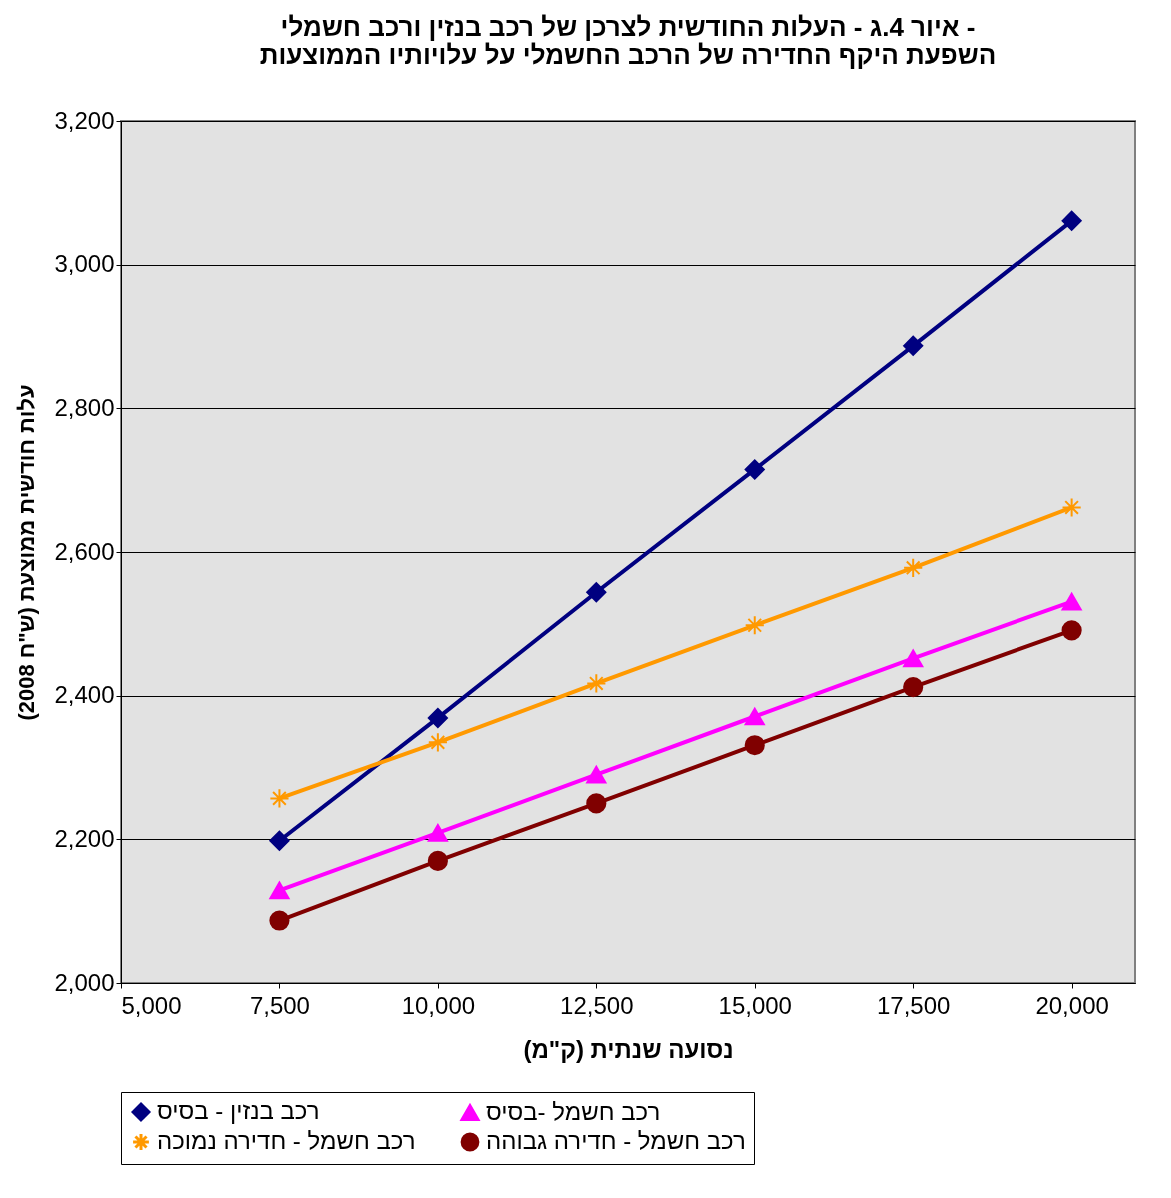 The image size is (1171, 1198). Describe the element at coordinates (286, 1140) in the screenshot. I see `legend-label: רכב חשמל - חדירה נמוכה` at that location.